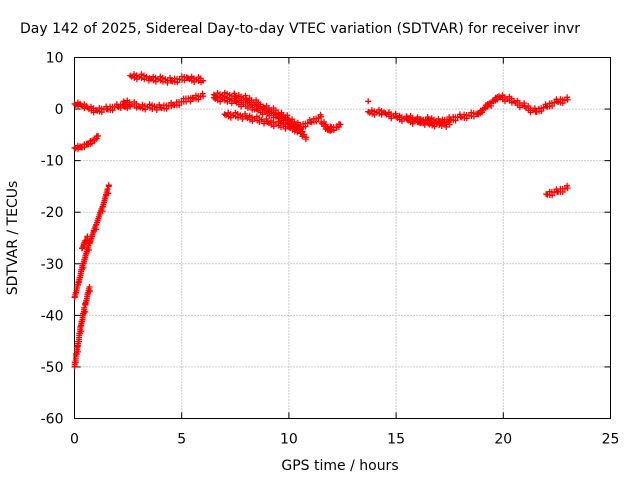 The image size is (640, 480). Describe the element at coordinates (339, 466) in the screenshot. I see `x-axis-label: GPS time / hours` at that location.